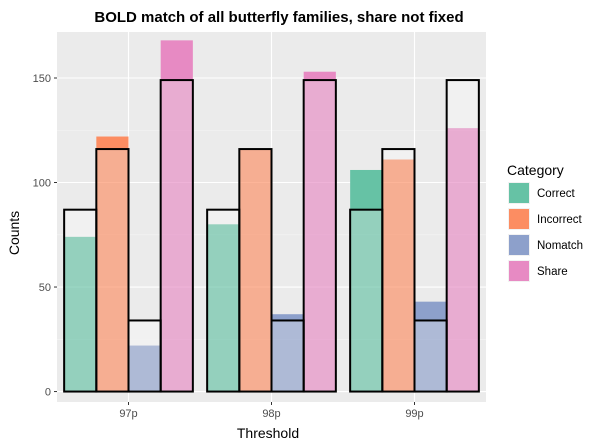 The width and height of the screenshot is (600, 448). I want to click on x-tick-label: 97p, so click(128, 414).